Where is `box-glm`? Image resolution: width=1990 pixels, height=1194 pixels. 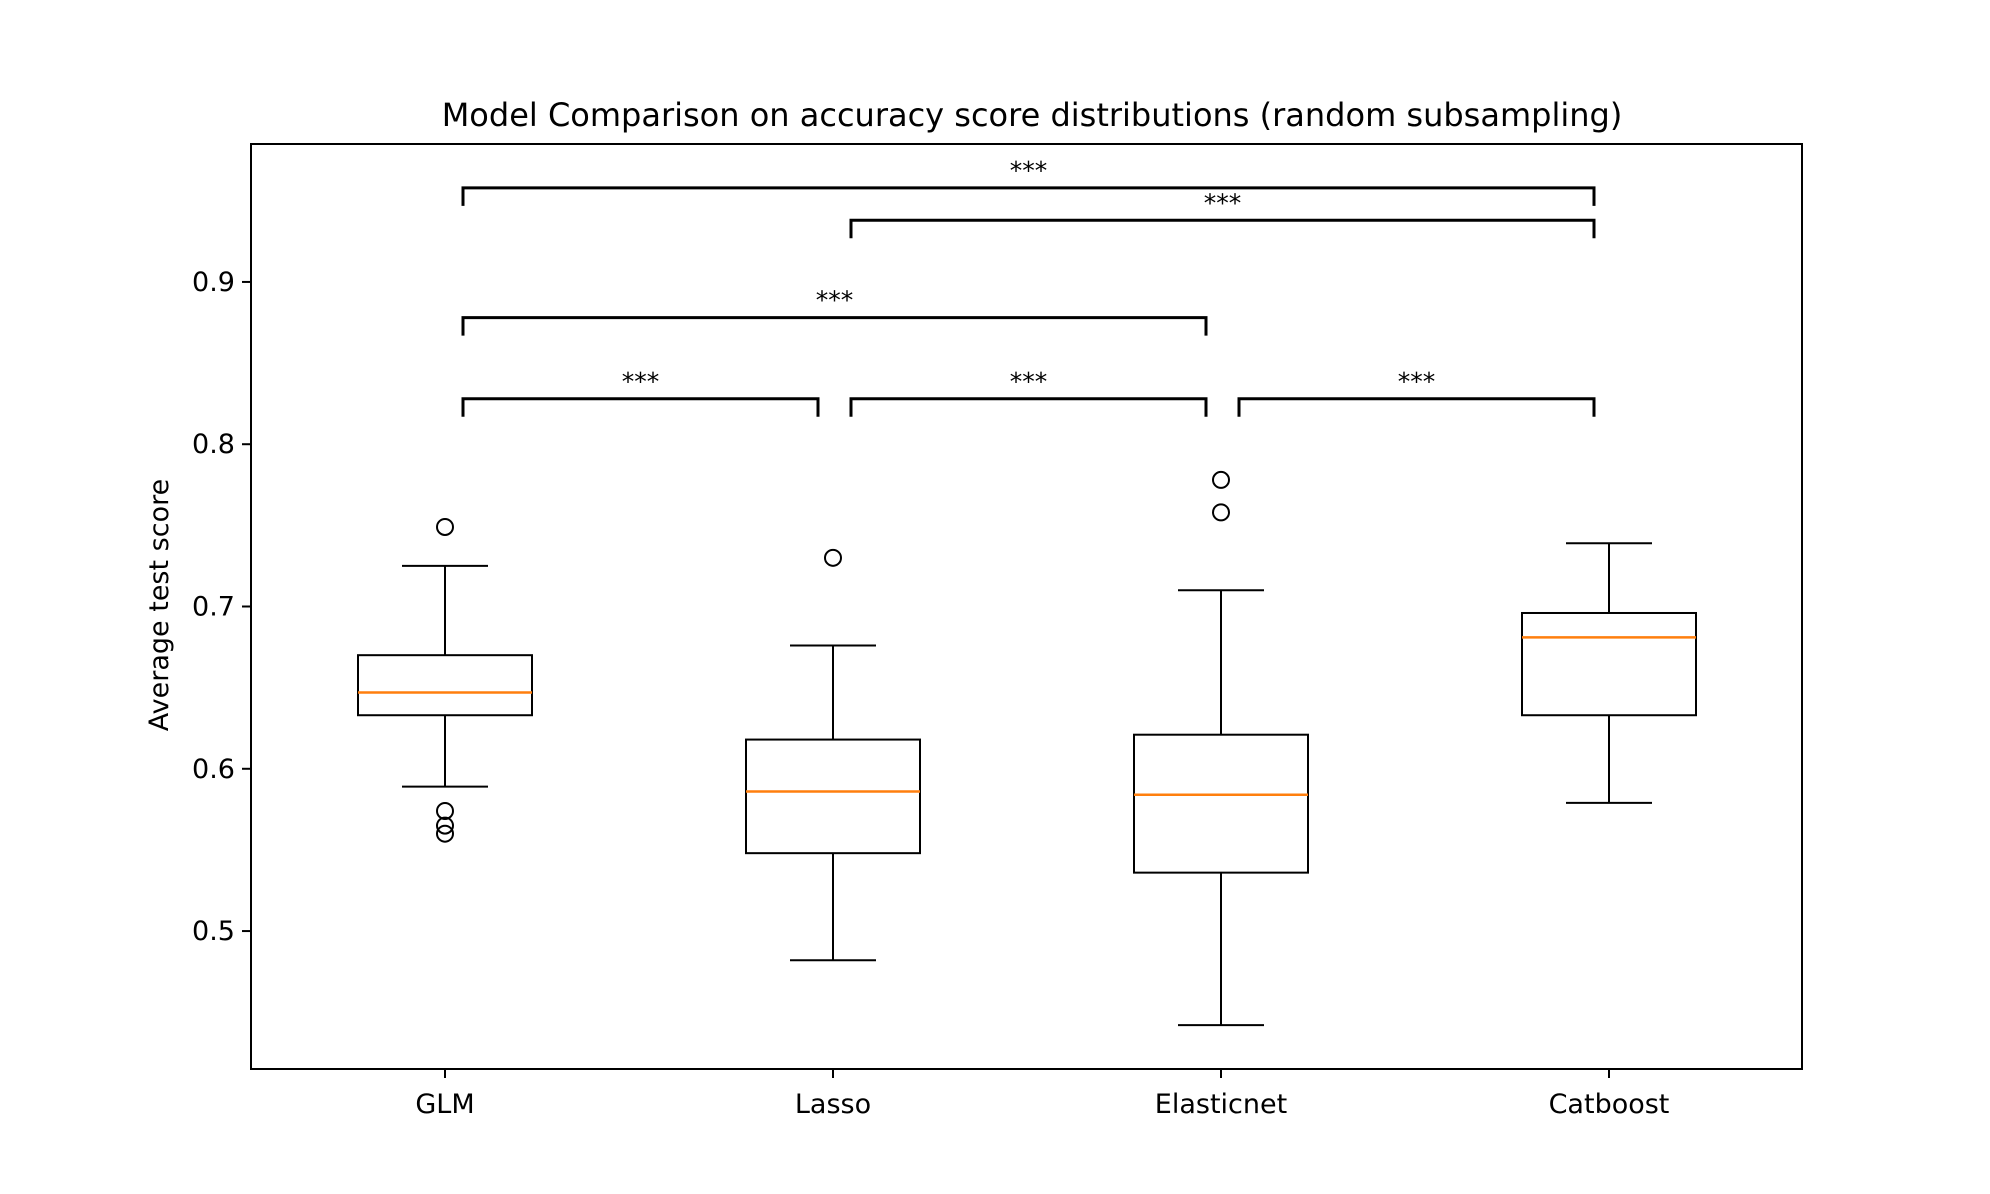 box-glm is located at coordinates (445, 680).